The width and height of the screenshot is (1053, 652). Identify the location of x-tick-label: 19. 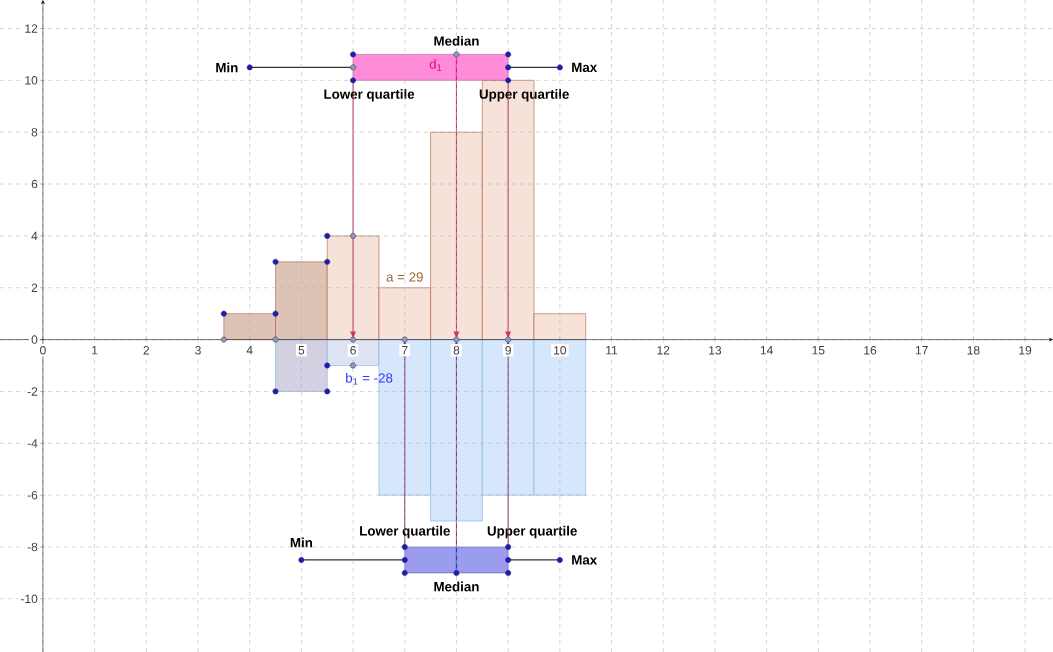
(1025, 350).